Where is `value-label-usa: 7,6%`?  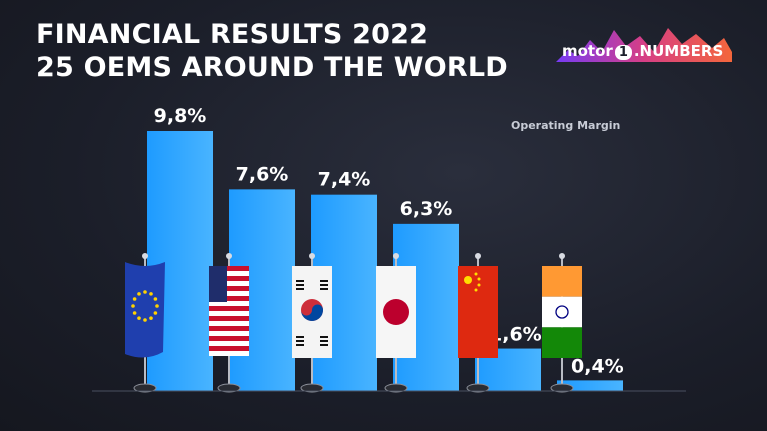
value-label-usa: 7,6% is located at coordinates (262, 174).